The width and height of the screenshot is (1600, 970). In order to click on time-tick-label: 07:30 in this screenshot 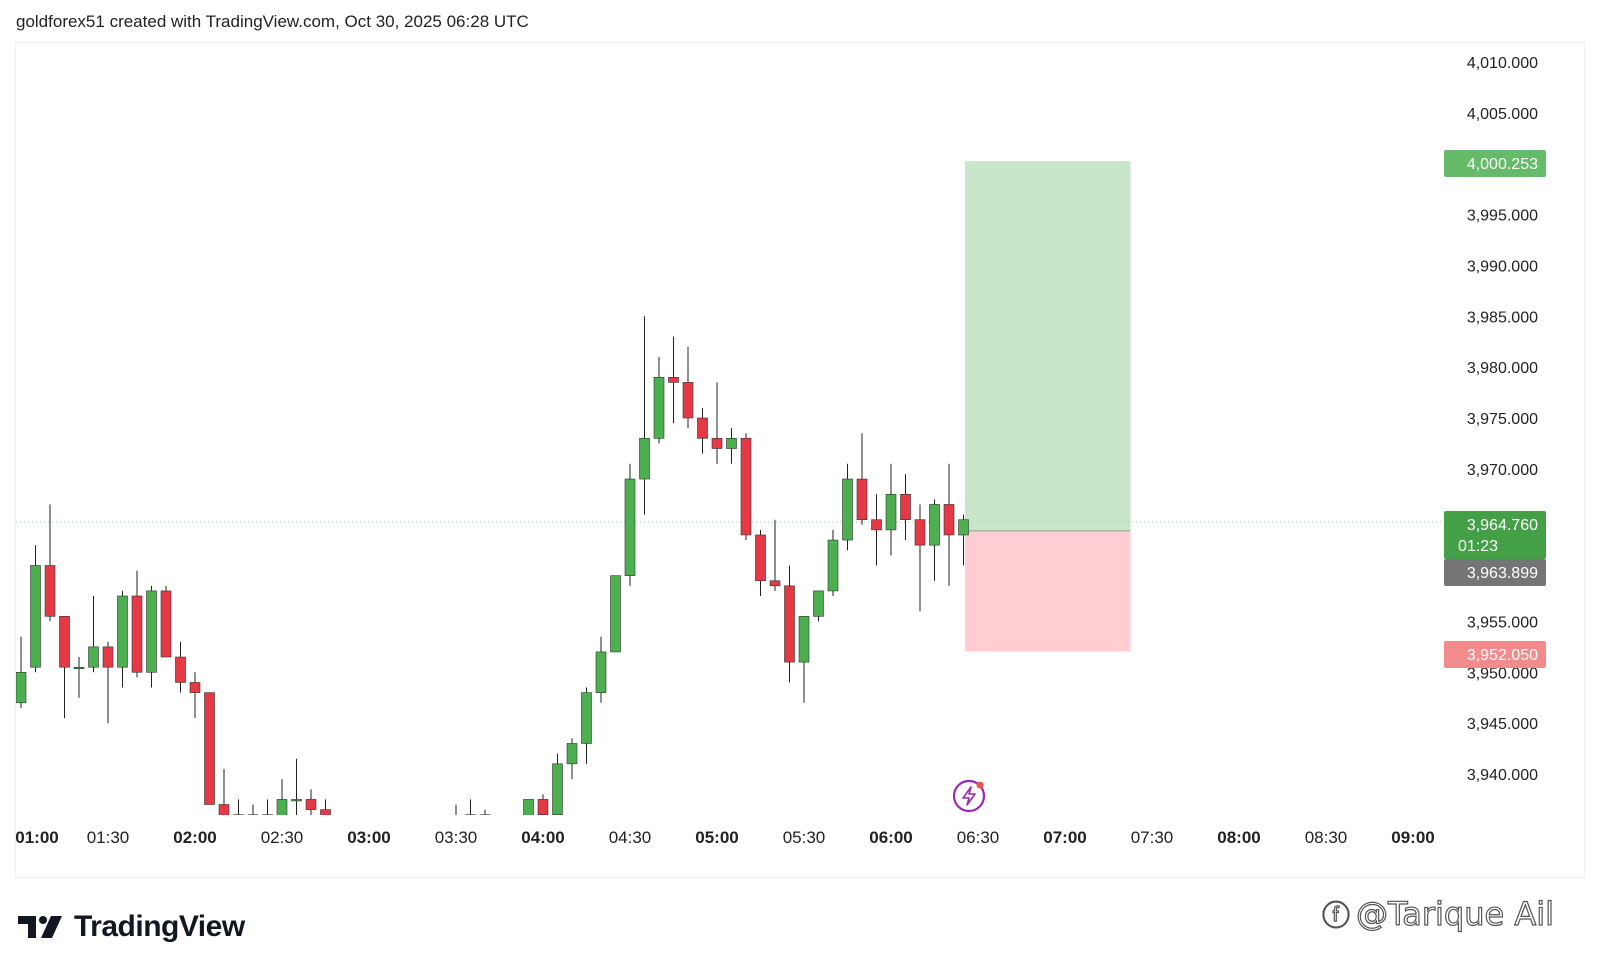, I will do `click(1152, 837)`.